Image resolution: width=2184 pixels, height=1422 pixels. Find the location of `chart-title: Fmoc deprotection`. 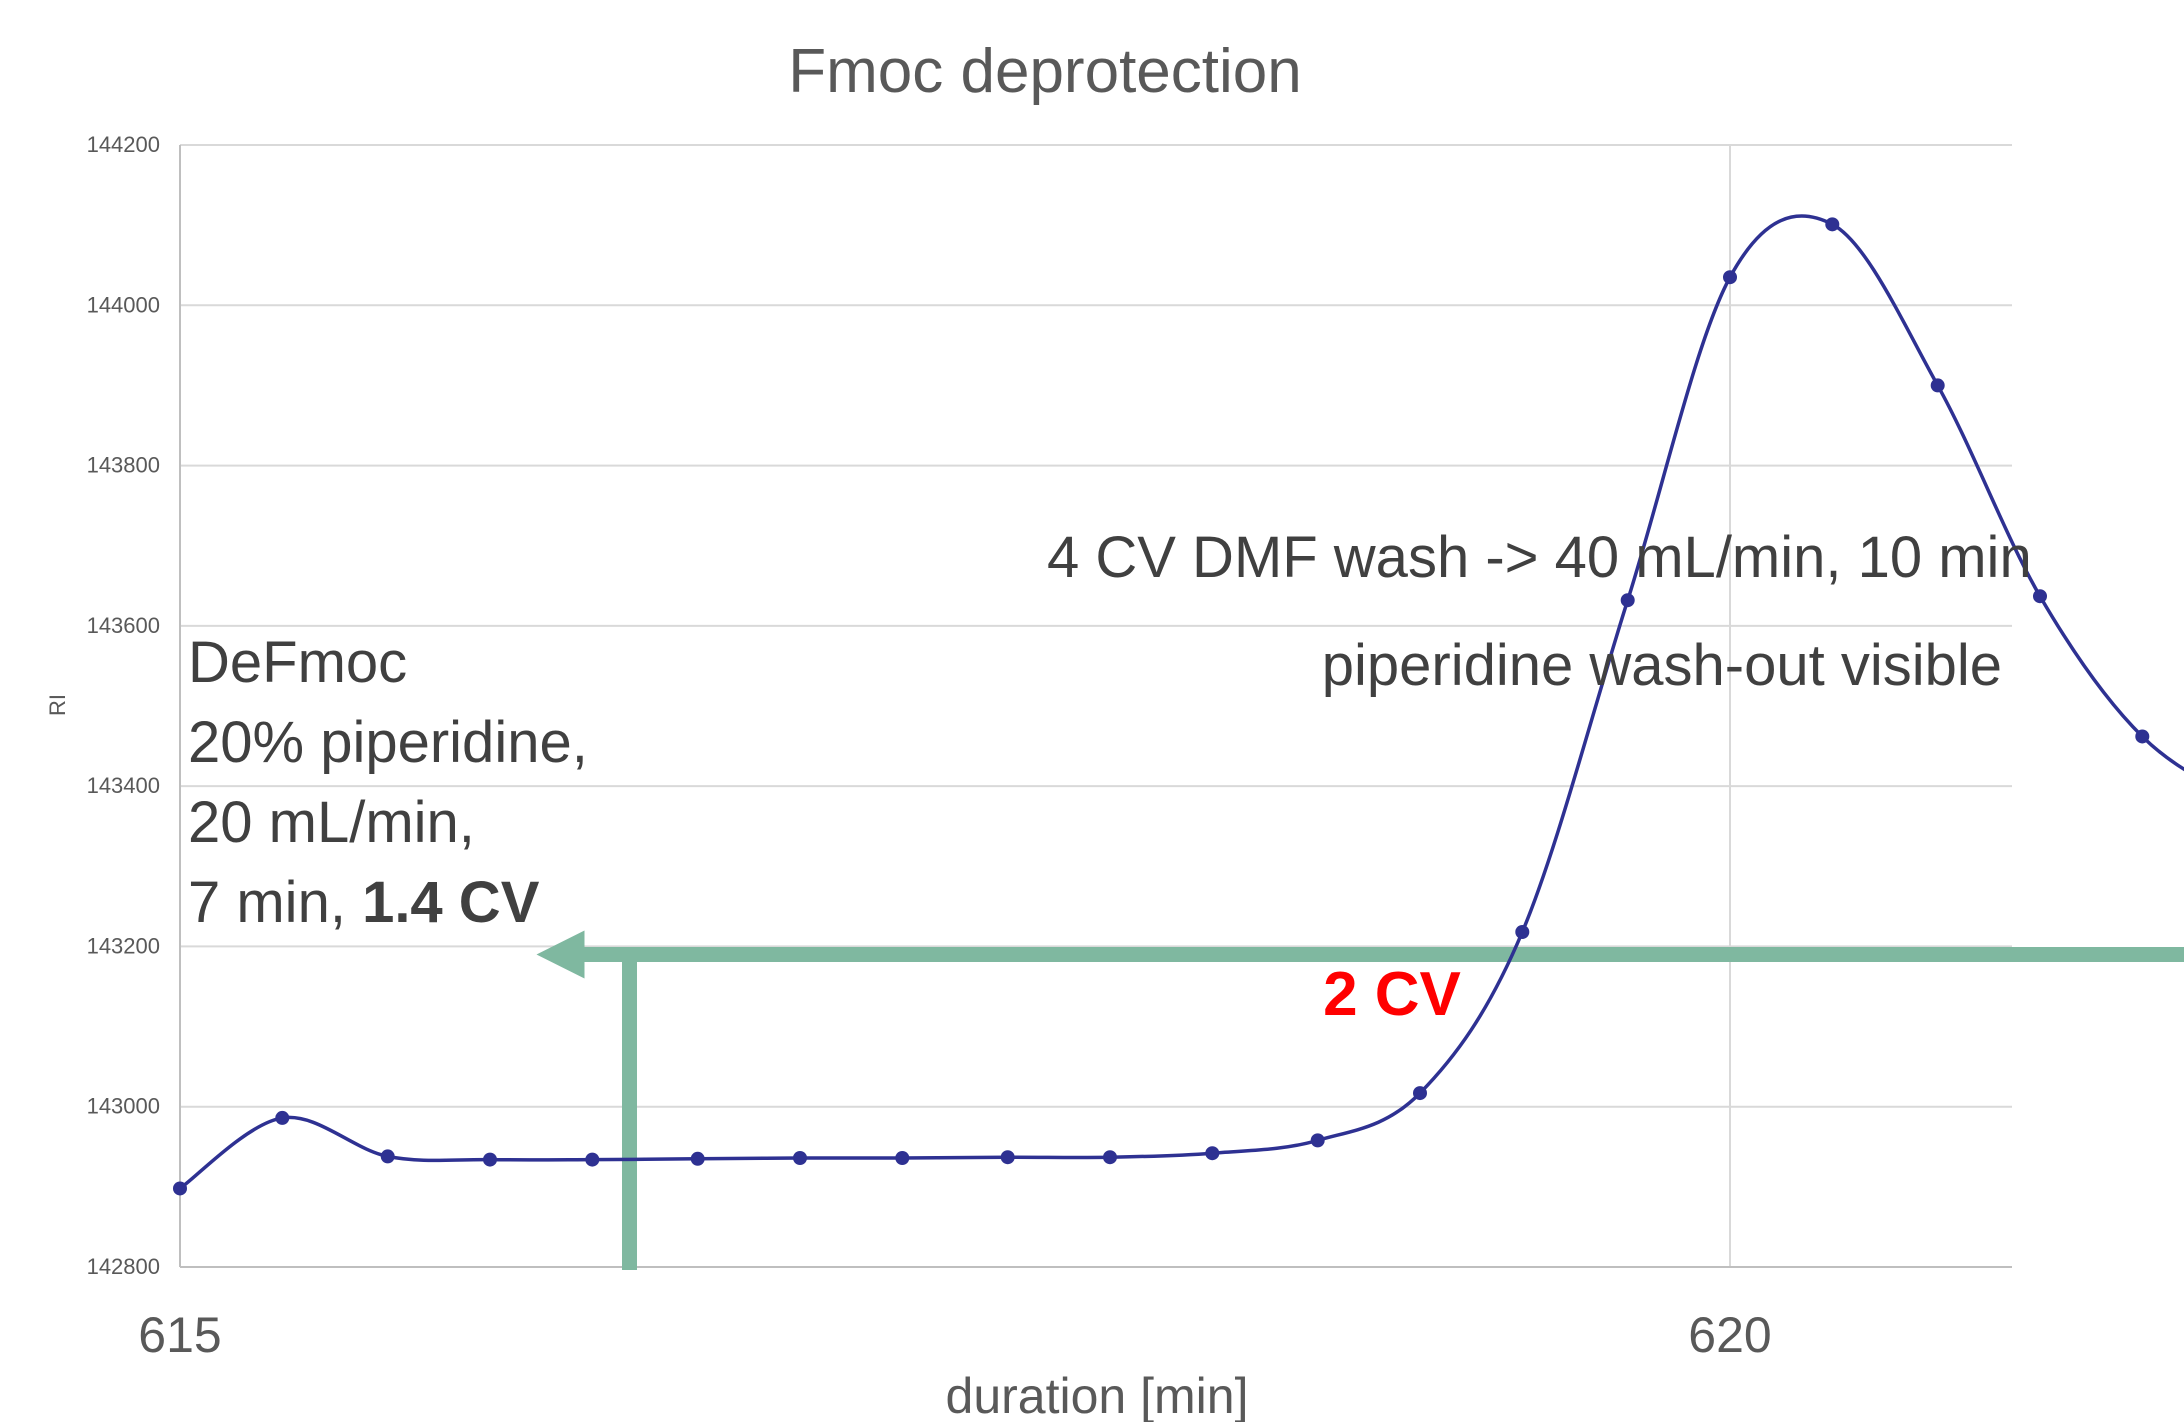

chart-title: Fmoc deprotection is located at coordinates (1044, 71).